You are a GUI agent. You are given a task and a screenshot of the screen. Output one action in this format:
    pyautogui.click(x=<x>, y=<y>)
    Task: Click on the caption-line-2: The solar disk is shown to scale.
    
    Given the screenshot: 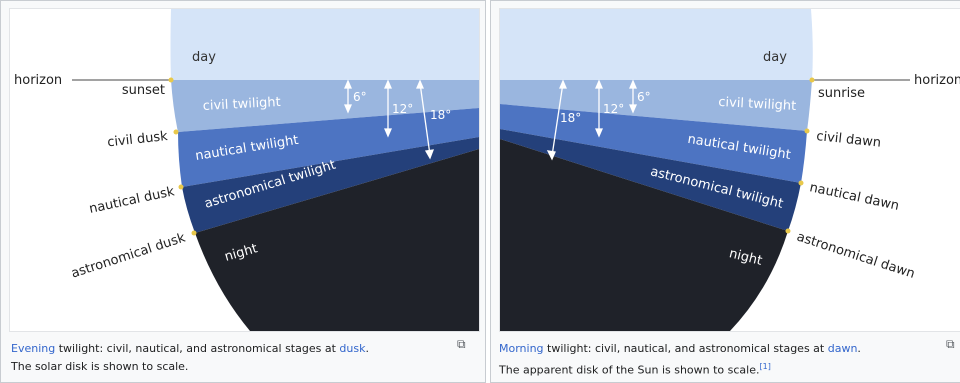 What is the action you would take?
    pyautogui.click(x=100, y=366)
    